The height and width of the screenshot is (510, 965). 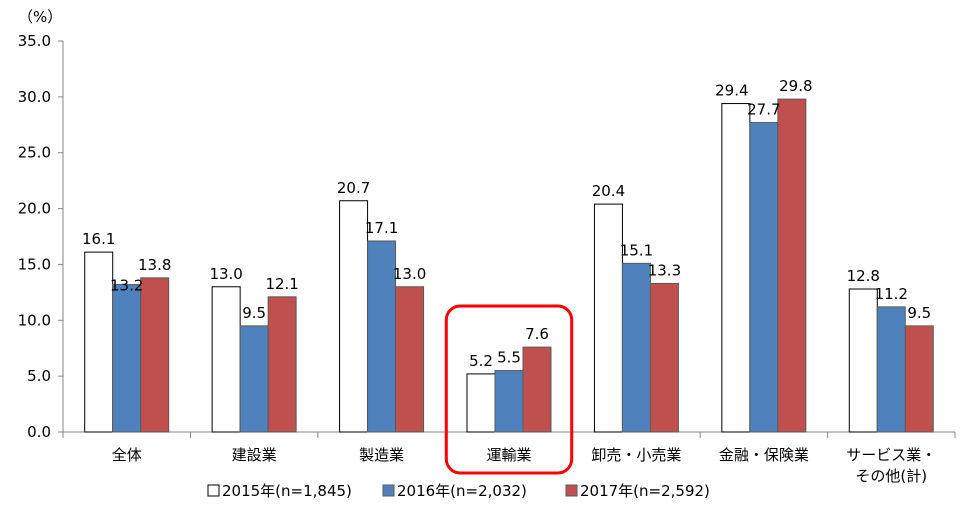 I want to click on y-axis: 0.0 5.0 10.0 15.0 20.0 25.0 30.0 35.0, so click(x=41, y=236).